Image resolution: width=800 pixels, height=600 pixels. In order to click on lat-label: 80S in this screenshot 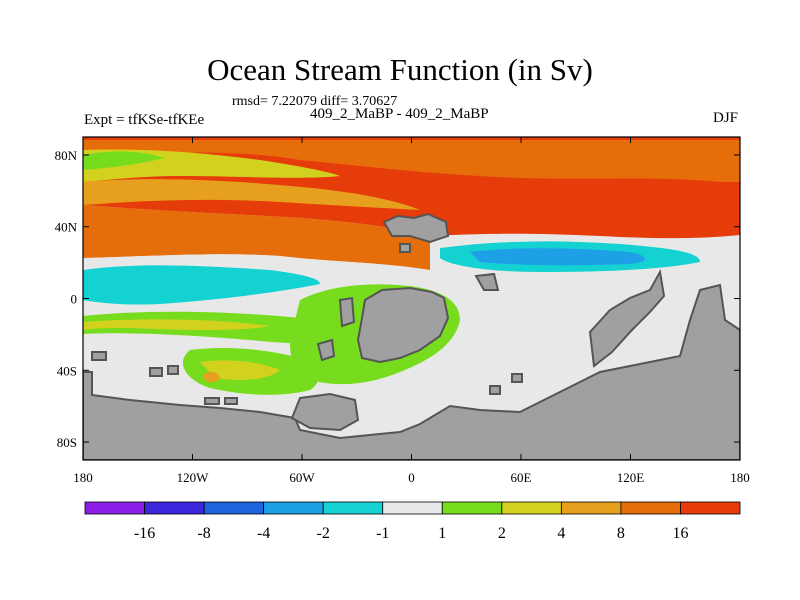, I will do `click(67, 442)`.